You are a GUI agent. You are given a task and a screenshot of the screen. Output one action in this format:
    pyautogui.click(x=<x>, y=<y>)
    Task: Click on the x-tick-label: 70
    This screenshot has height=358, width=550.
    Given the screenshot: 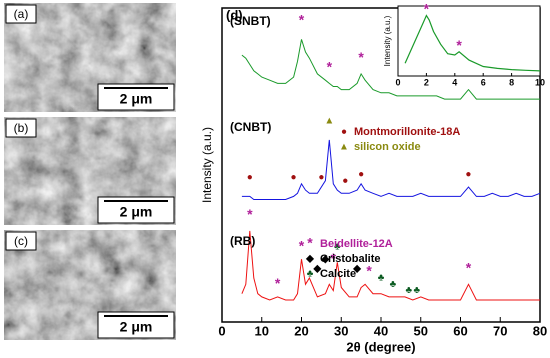 What is the action you would take?
    pyautogui.click(x=500, y=330)
    